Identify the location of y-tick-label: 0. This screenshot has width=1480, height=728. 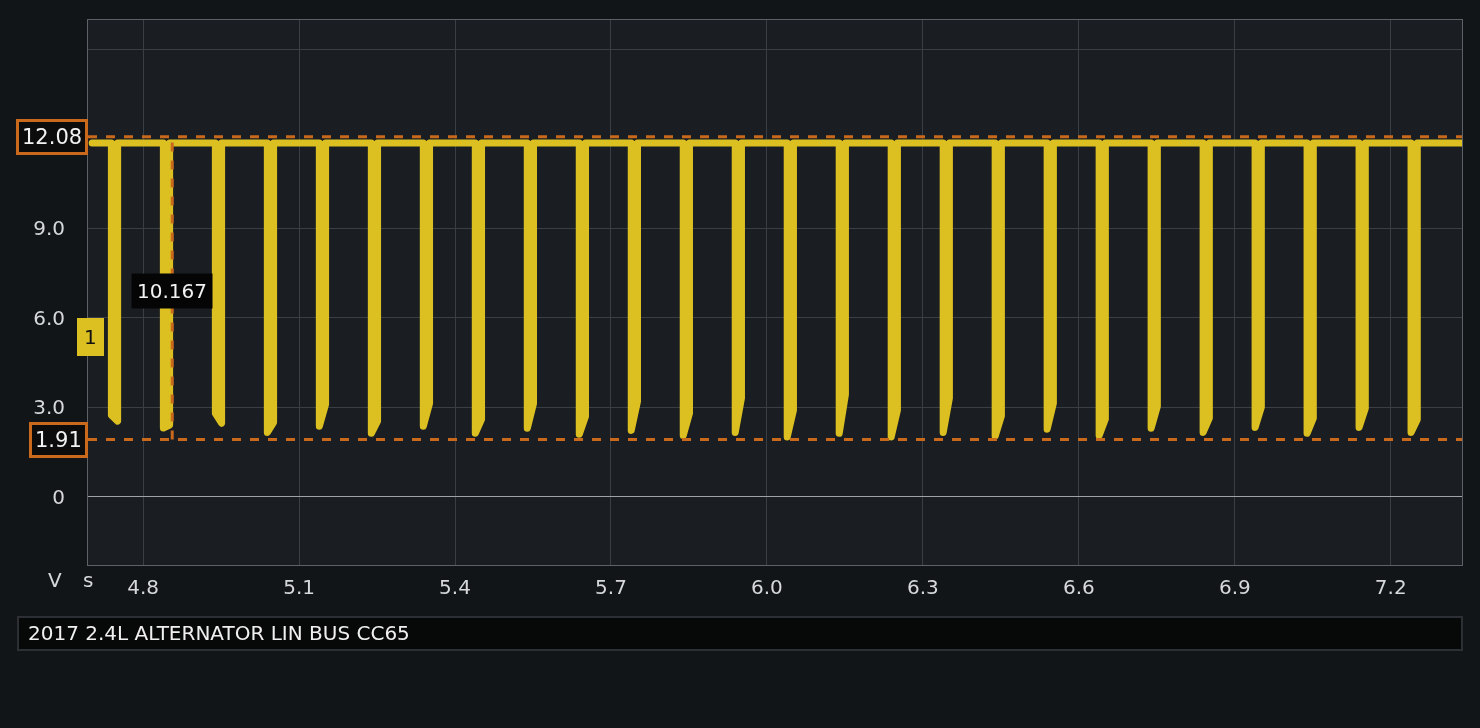
(58, 496).